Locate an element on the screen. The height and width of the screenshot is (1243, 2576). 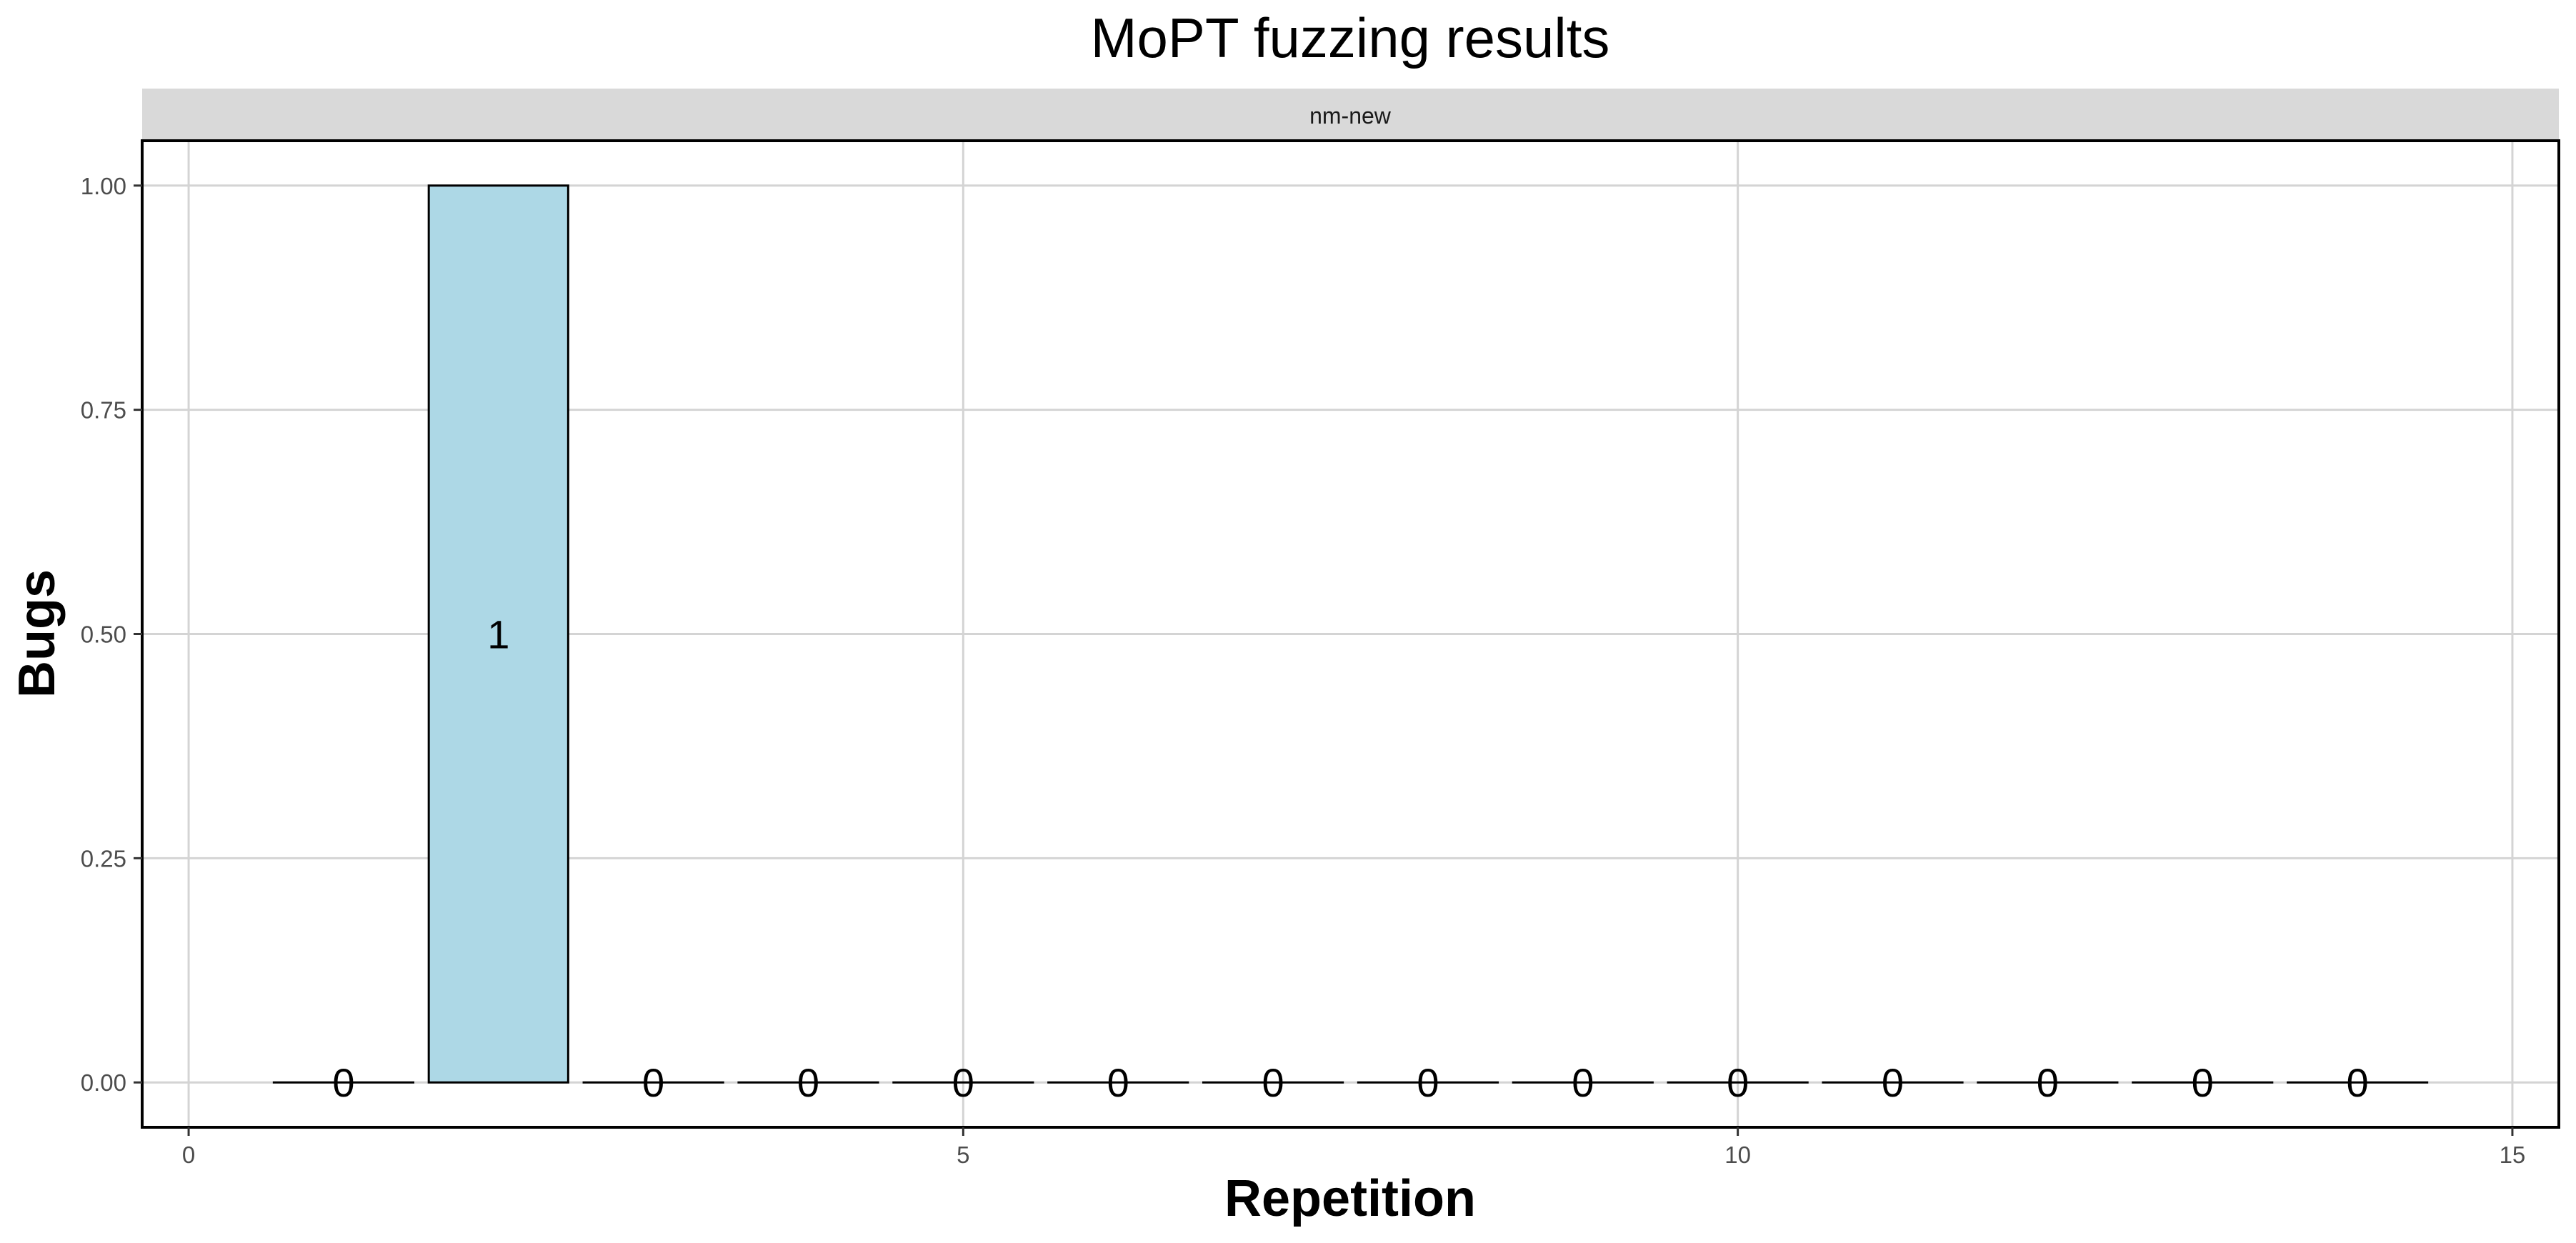
bar is located at coordinates (498, 634).